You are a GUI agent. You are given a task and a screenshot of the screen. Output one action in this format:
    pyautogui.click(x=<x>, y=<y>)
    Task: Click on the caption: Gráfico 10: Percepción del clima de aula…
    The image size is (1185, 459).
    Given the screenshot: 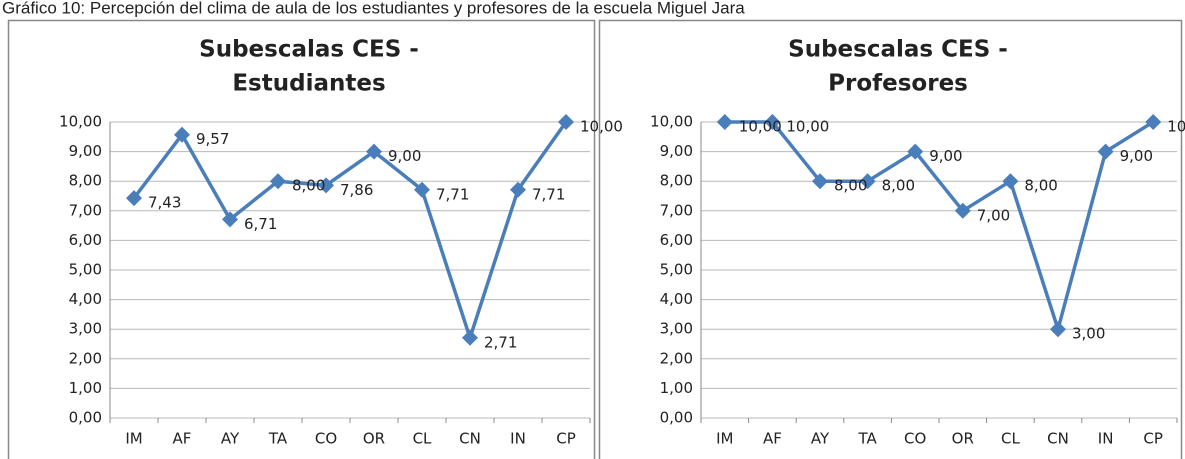 What is the action you would take?
    pyautogui.click(x=373, y=8)
    